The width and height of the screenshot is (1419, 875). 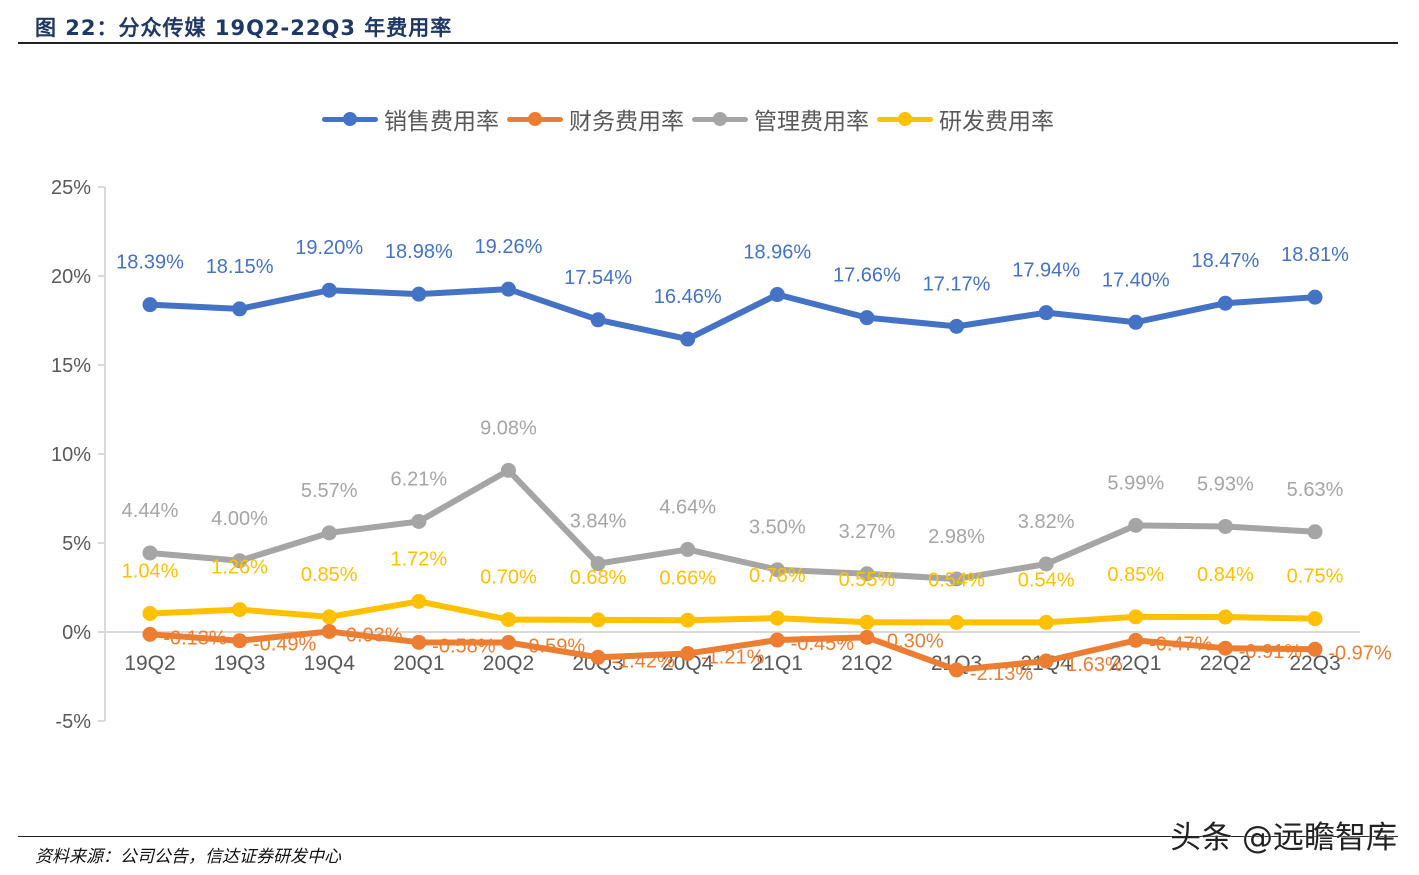 I want to click on data-label: 19.20%, so click(x=329, y=248).